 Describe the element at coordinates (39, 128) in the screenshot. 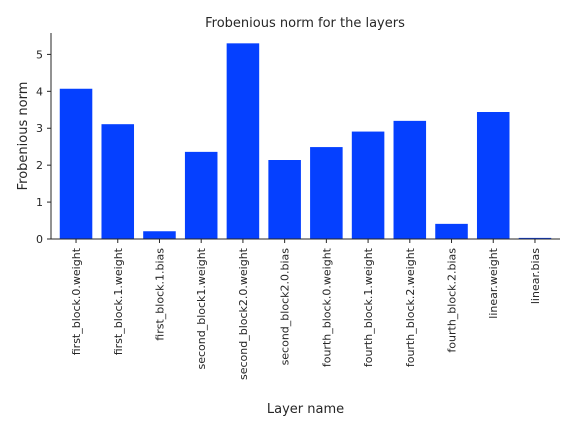

I see `y-tick-label-3: 3` at that location.